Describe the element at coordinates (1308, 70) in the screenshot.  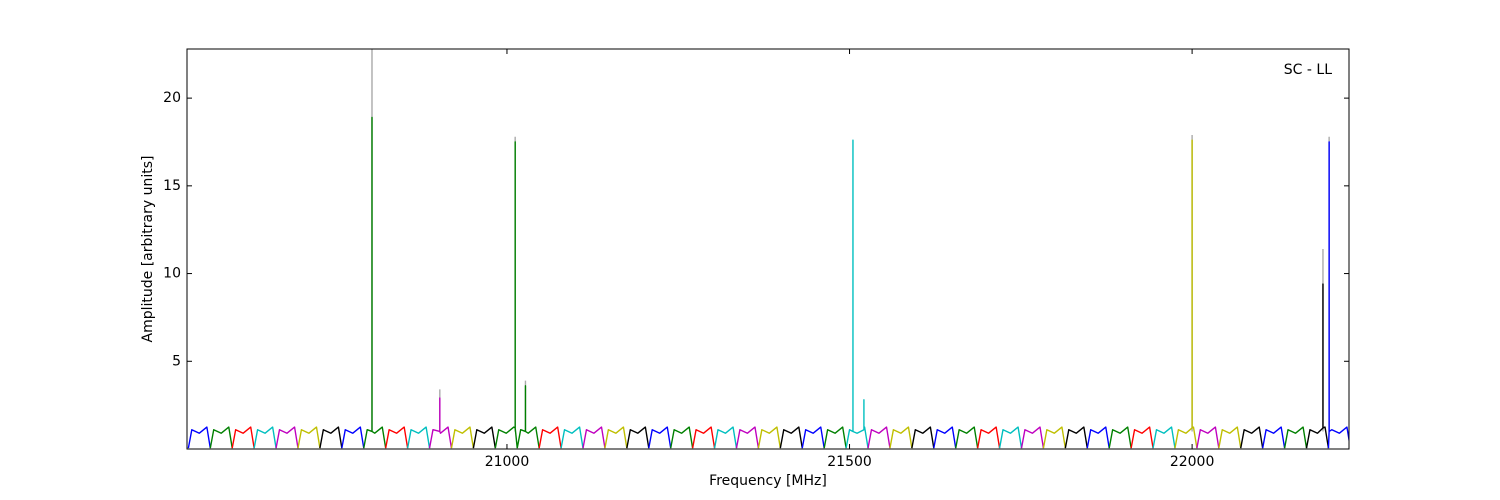
I see `annotation: SC - LL` at that location.